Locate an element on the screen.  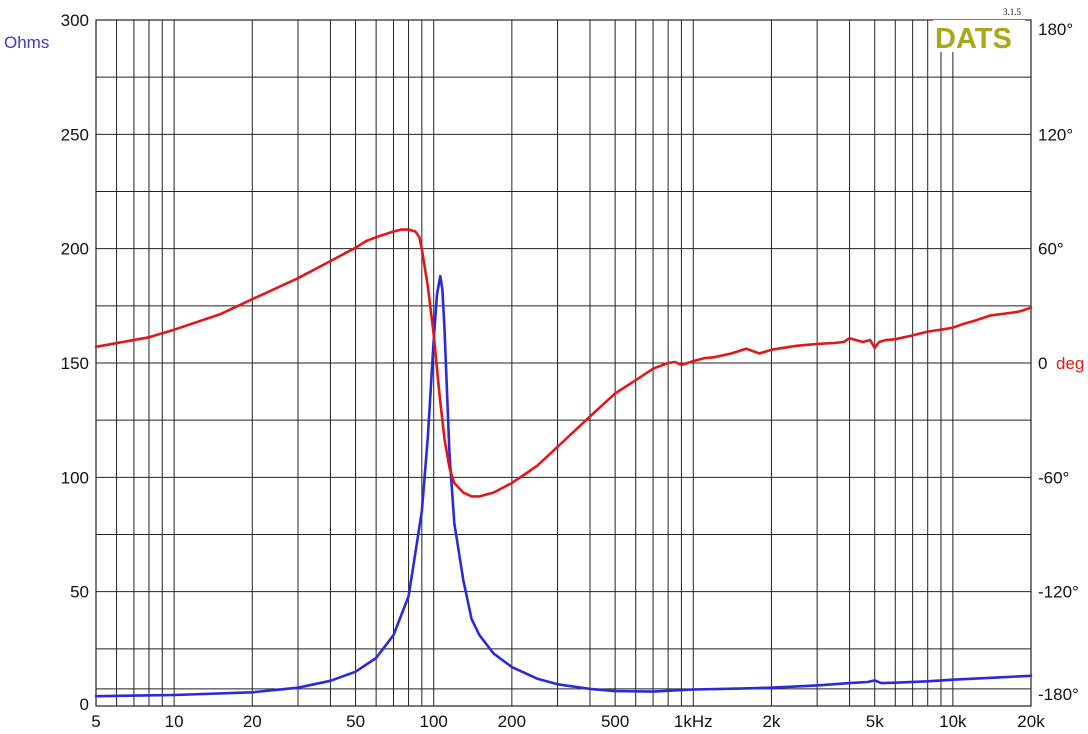
logo-background is located at coordinates (979, 36).